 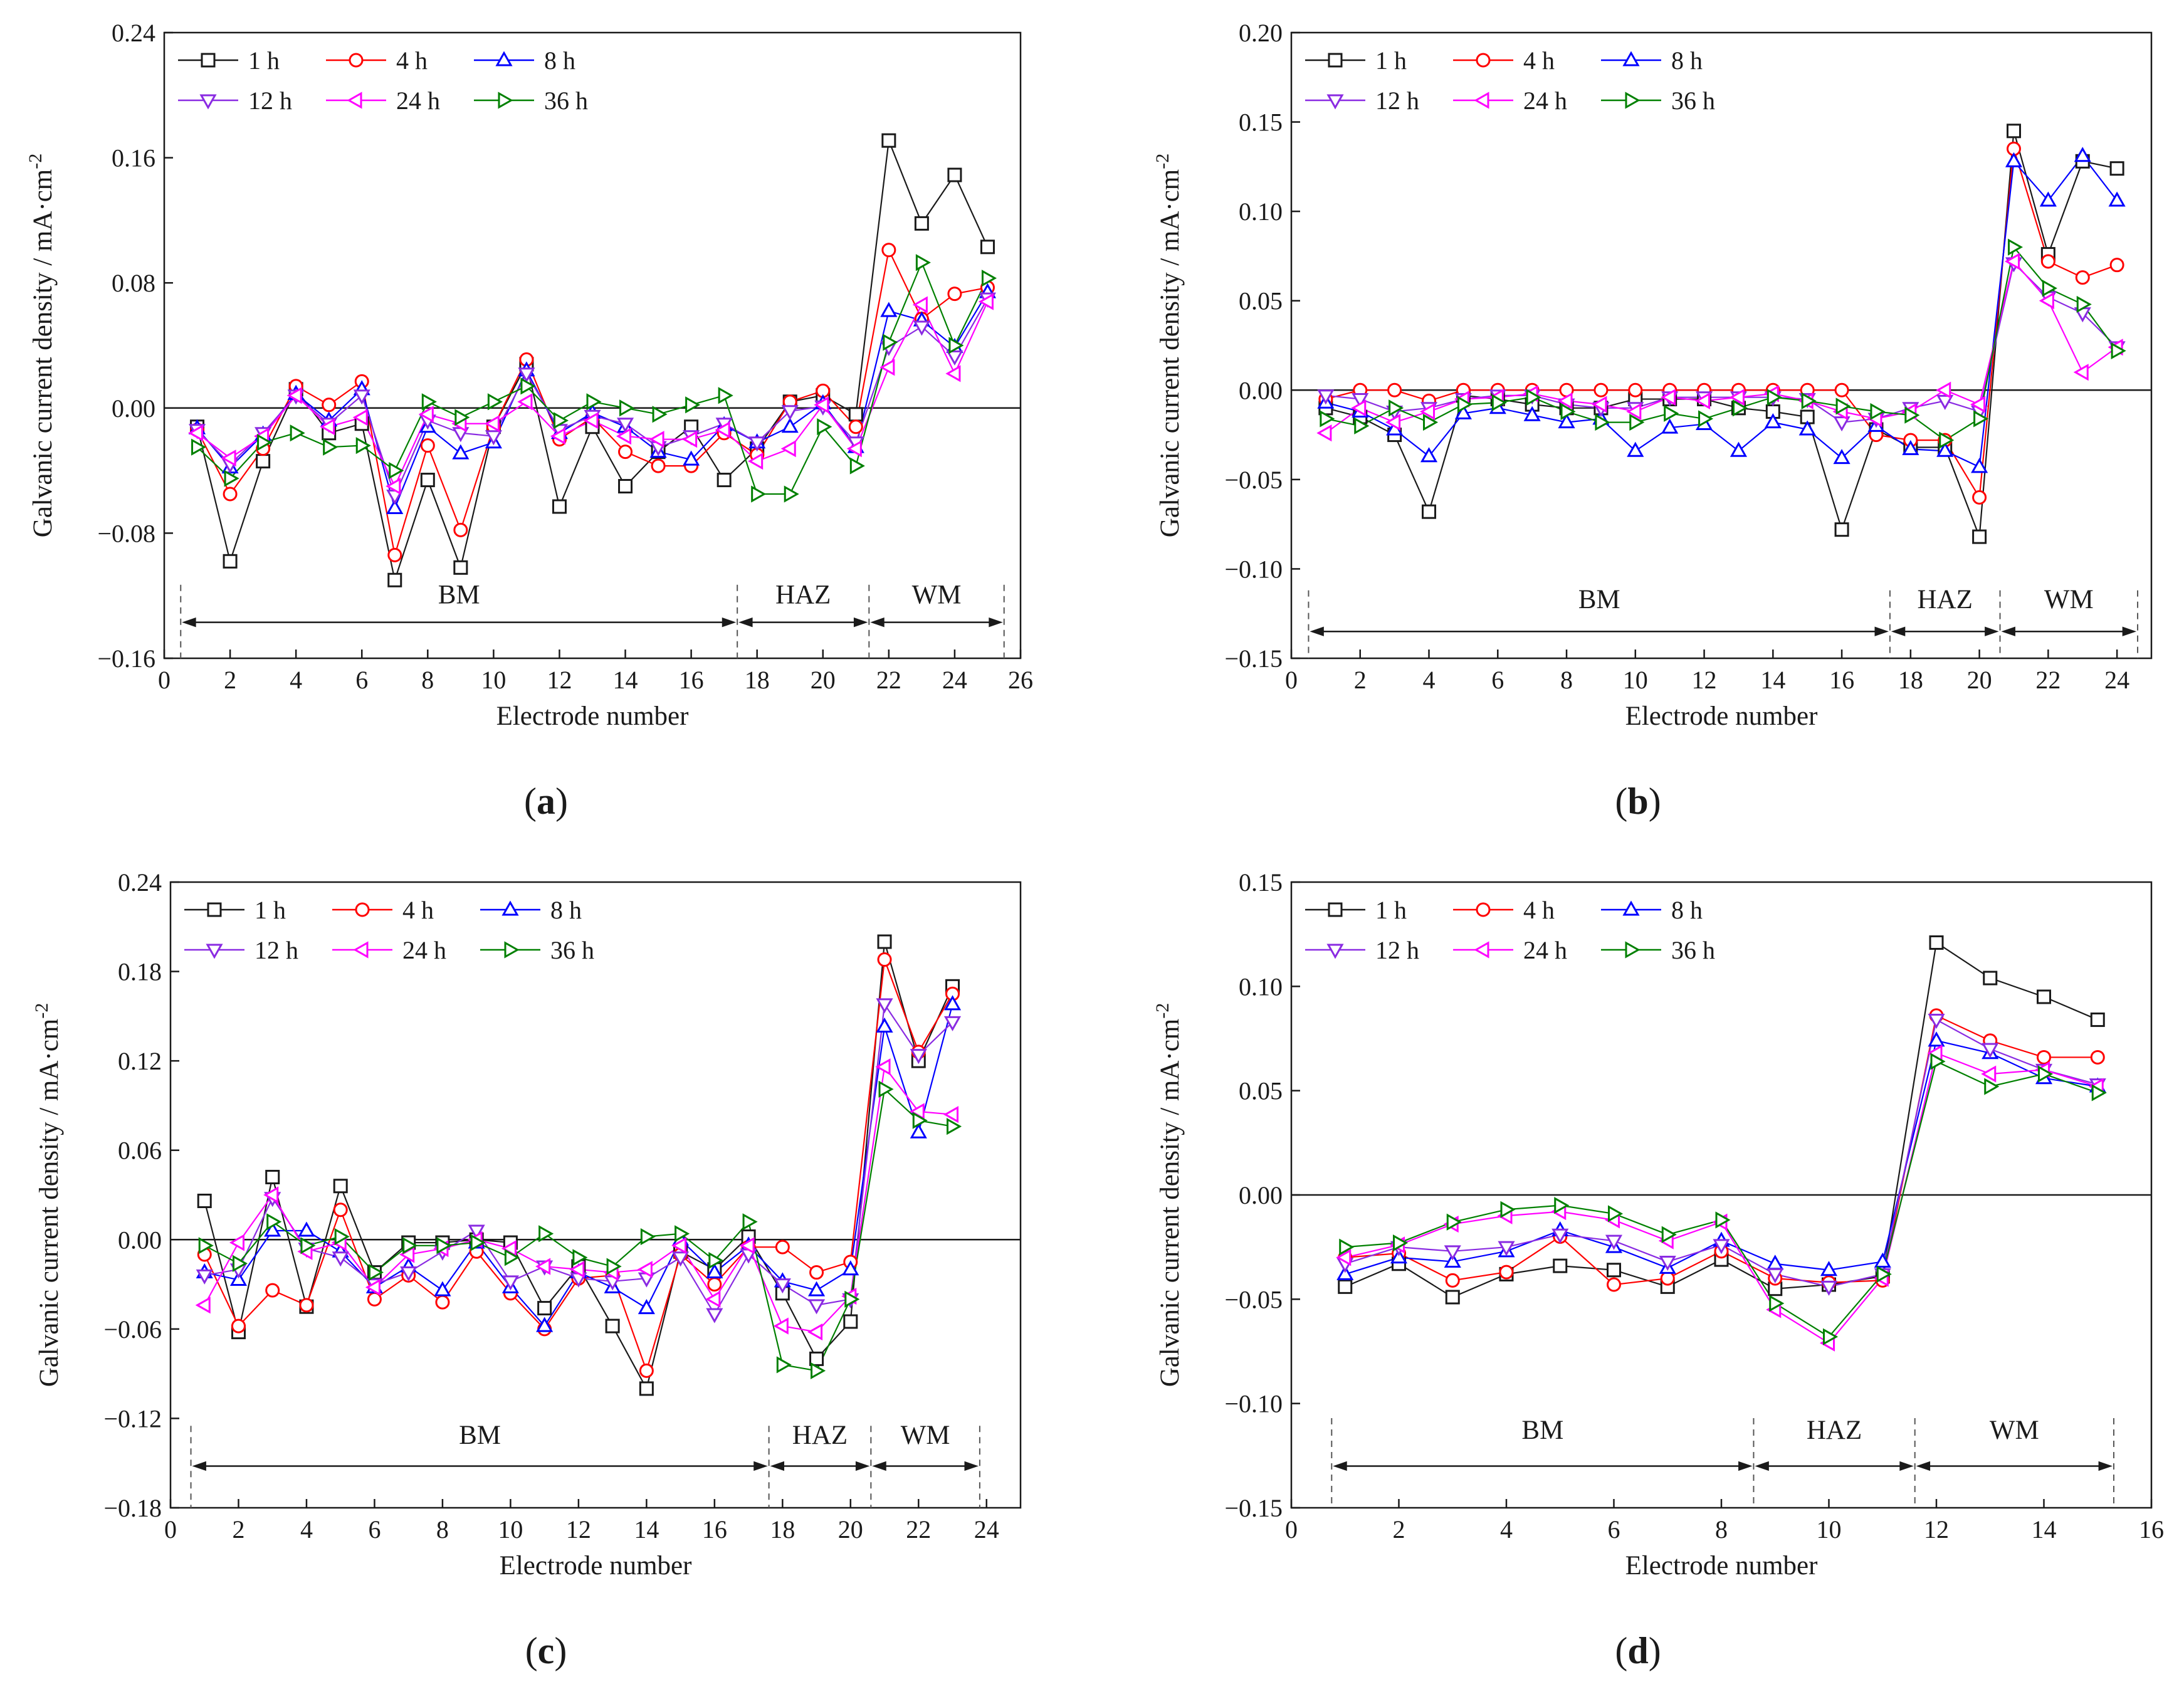 What do you see at coordinates (1291, 1529) in the screenshot?
I see `x-tick-label: 0` at bounding box center [1291, 1529].